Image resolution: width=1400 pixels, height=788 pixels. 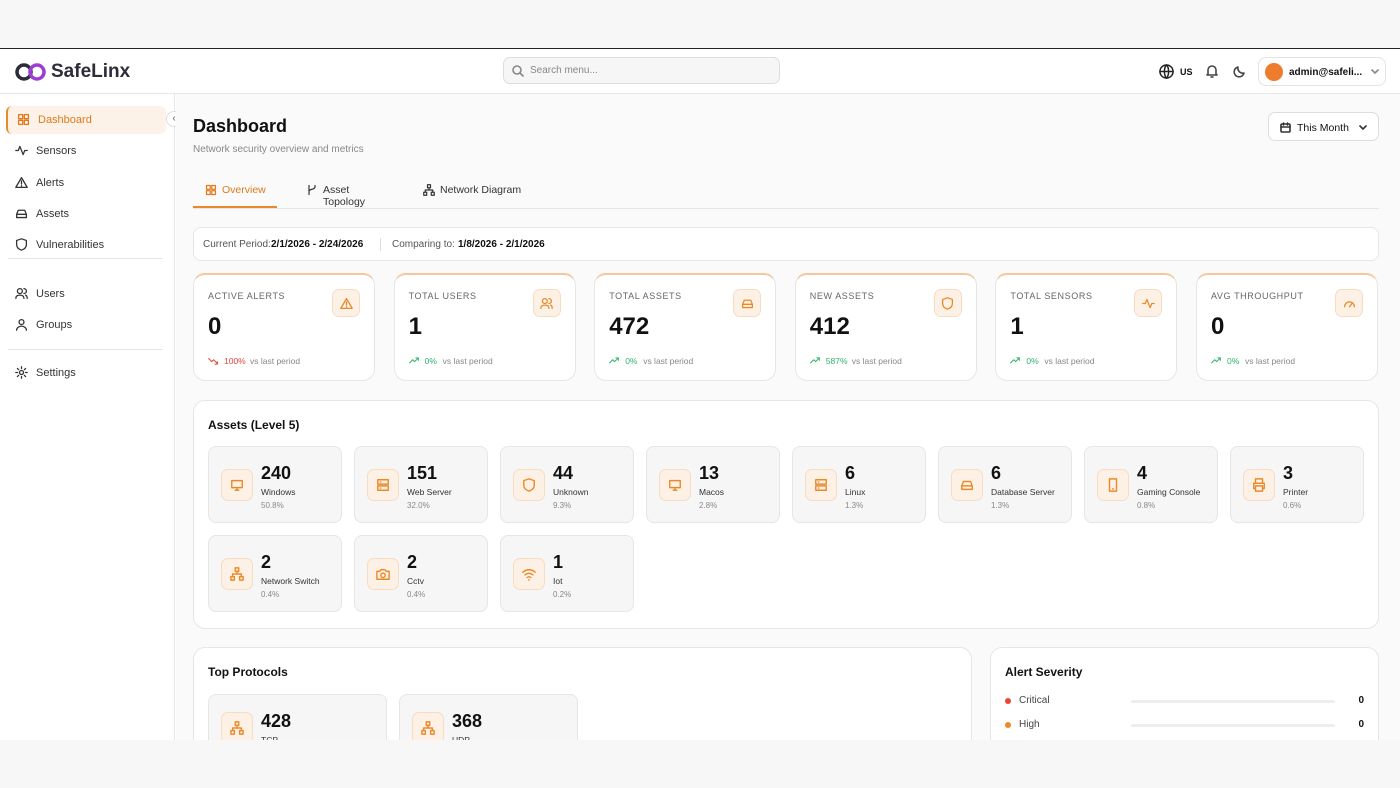 I want to click on asset-share: 0.8%, so click(x=1146, y=505).